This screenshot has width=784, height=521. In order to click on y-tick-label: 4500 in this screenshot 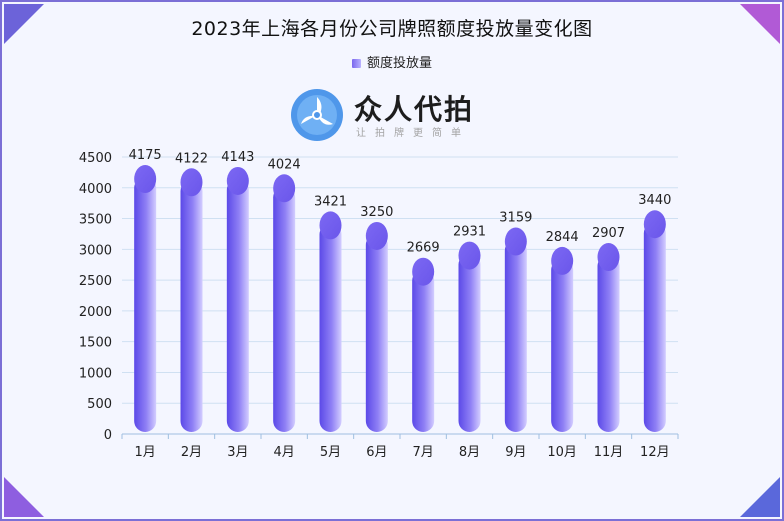, I will do `click(95, 158)`.